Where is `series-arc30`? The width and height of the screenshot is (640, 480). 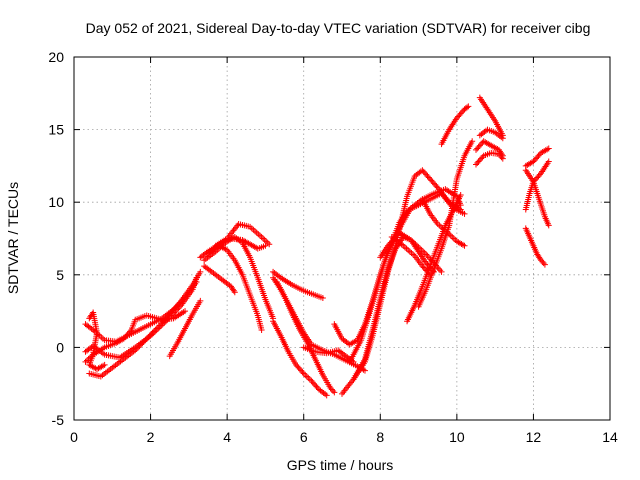
series-arc30 is located at coordinates (489, 148).